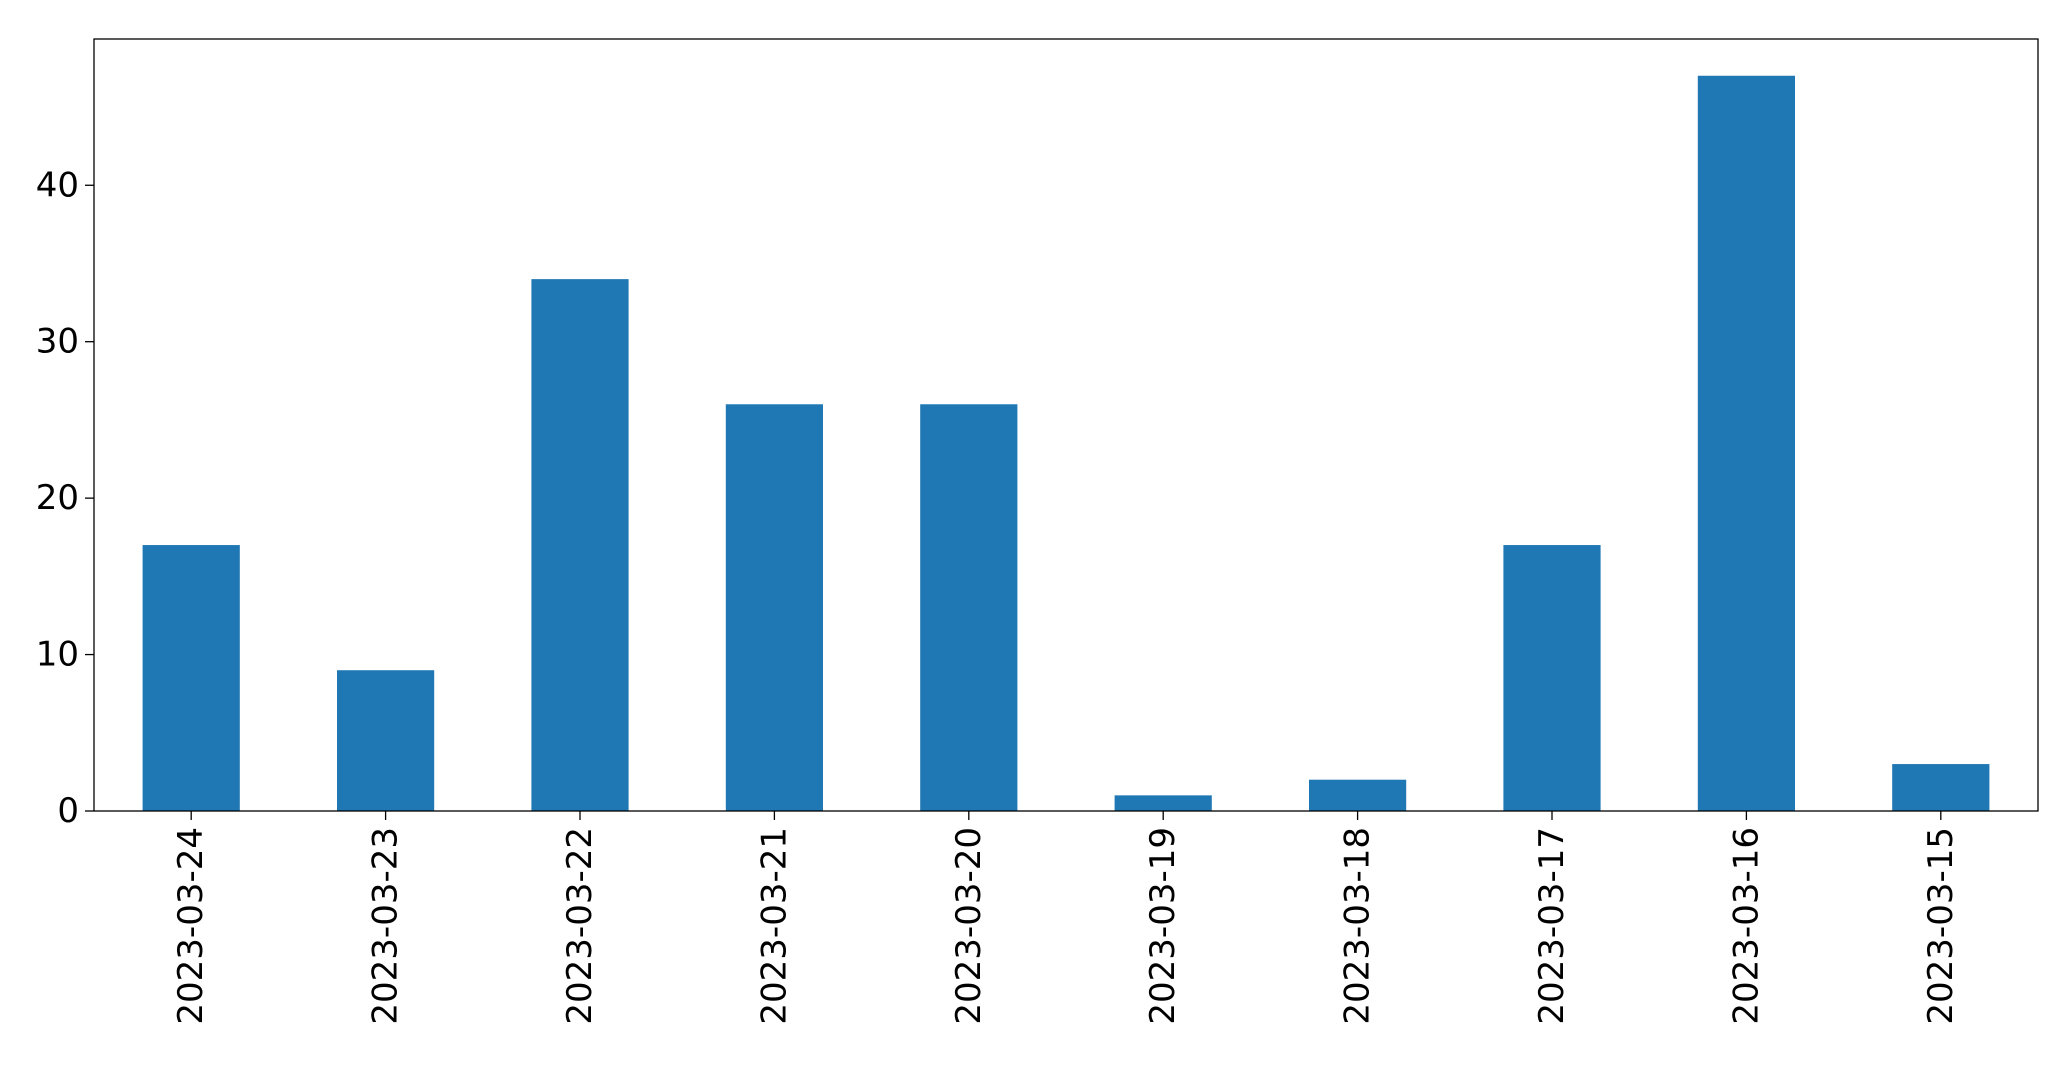  Describe the element at coordinates (1358, 926) in the screenshot. I see `x-tick-label: 2023-03-18` at that location.